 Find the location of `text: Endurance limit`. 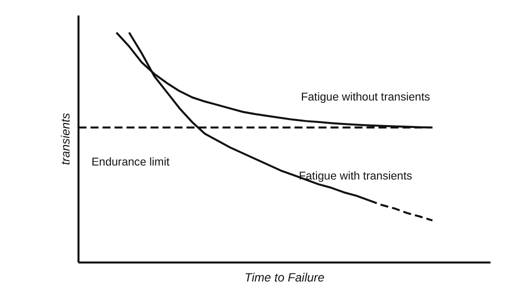

text: Endurance limit is located at coordinates (130, 162).